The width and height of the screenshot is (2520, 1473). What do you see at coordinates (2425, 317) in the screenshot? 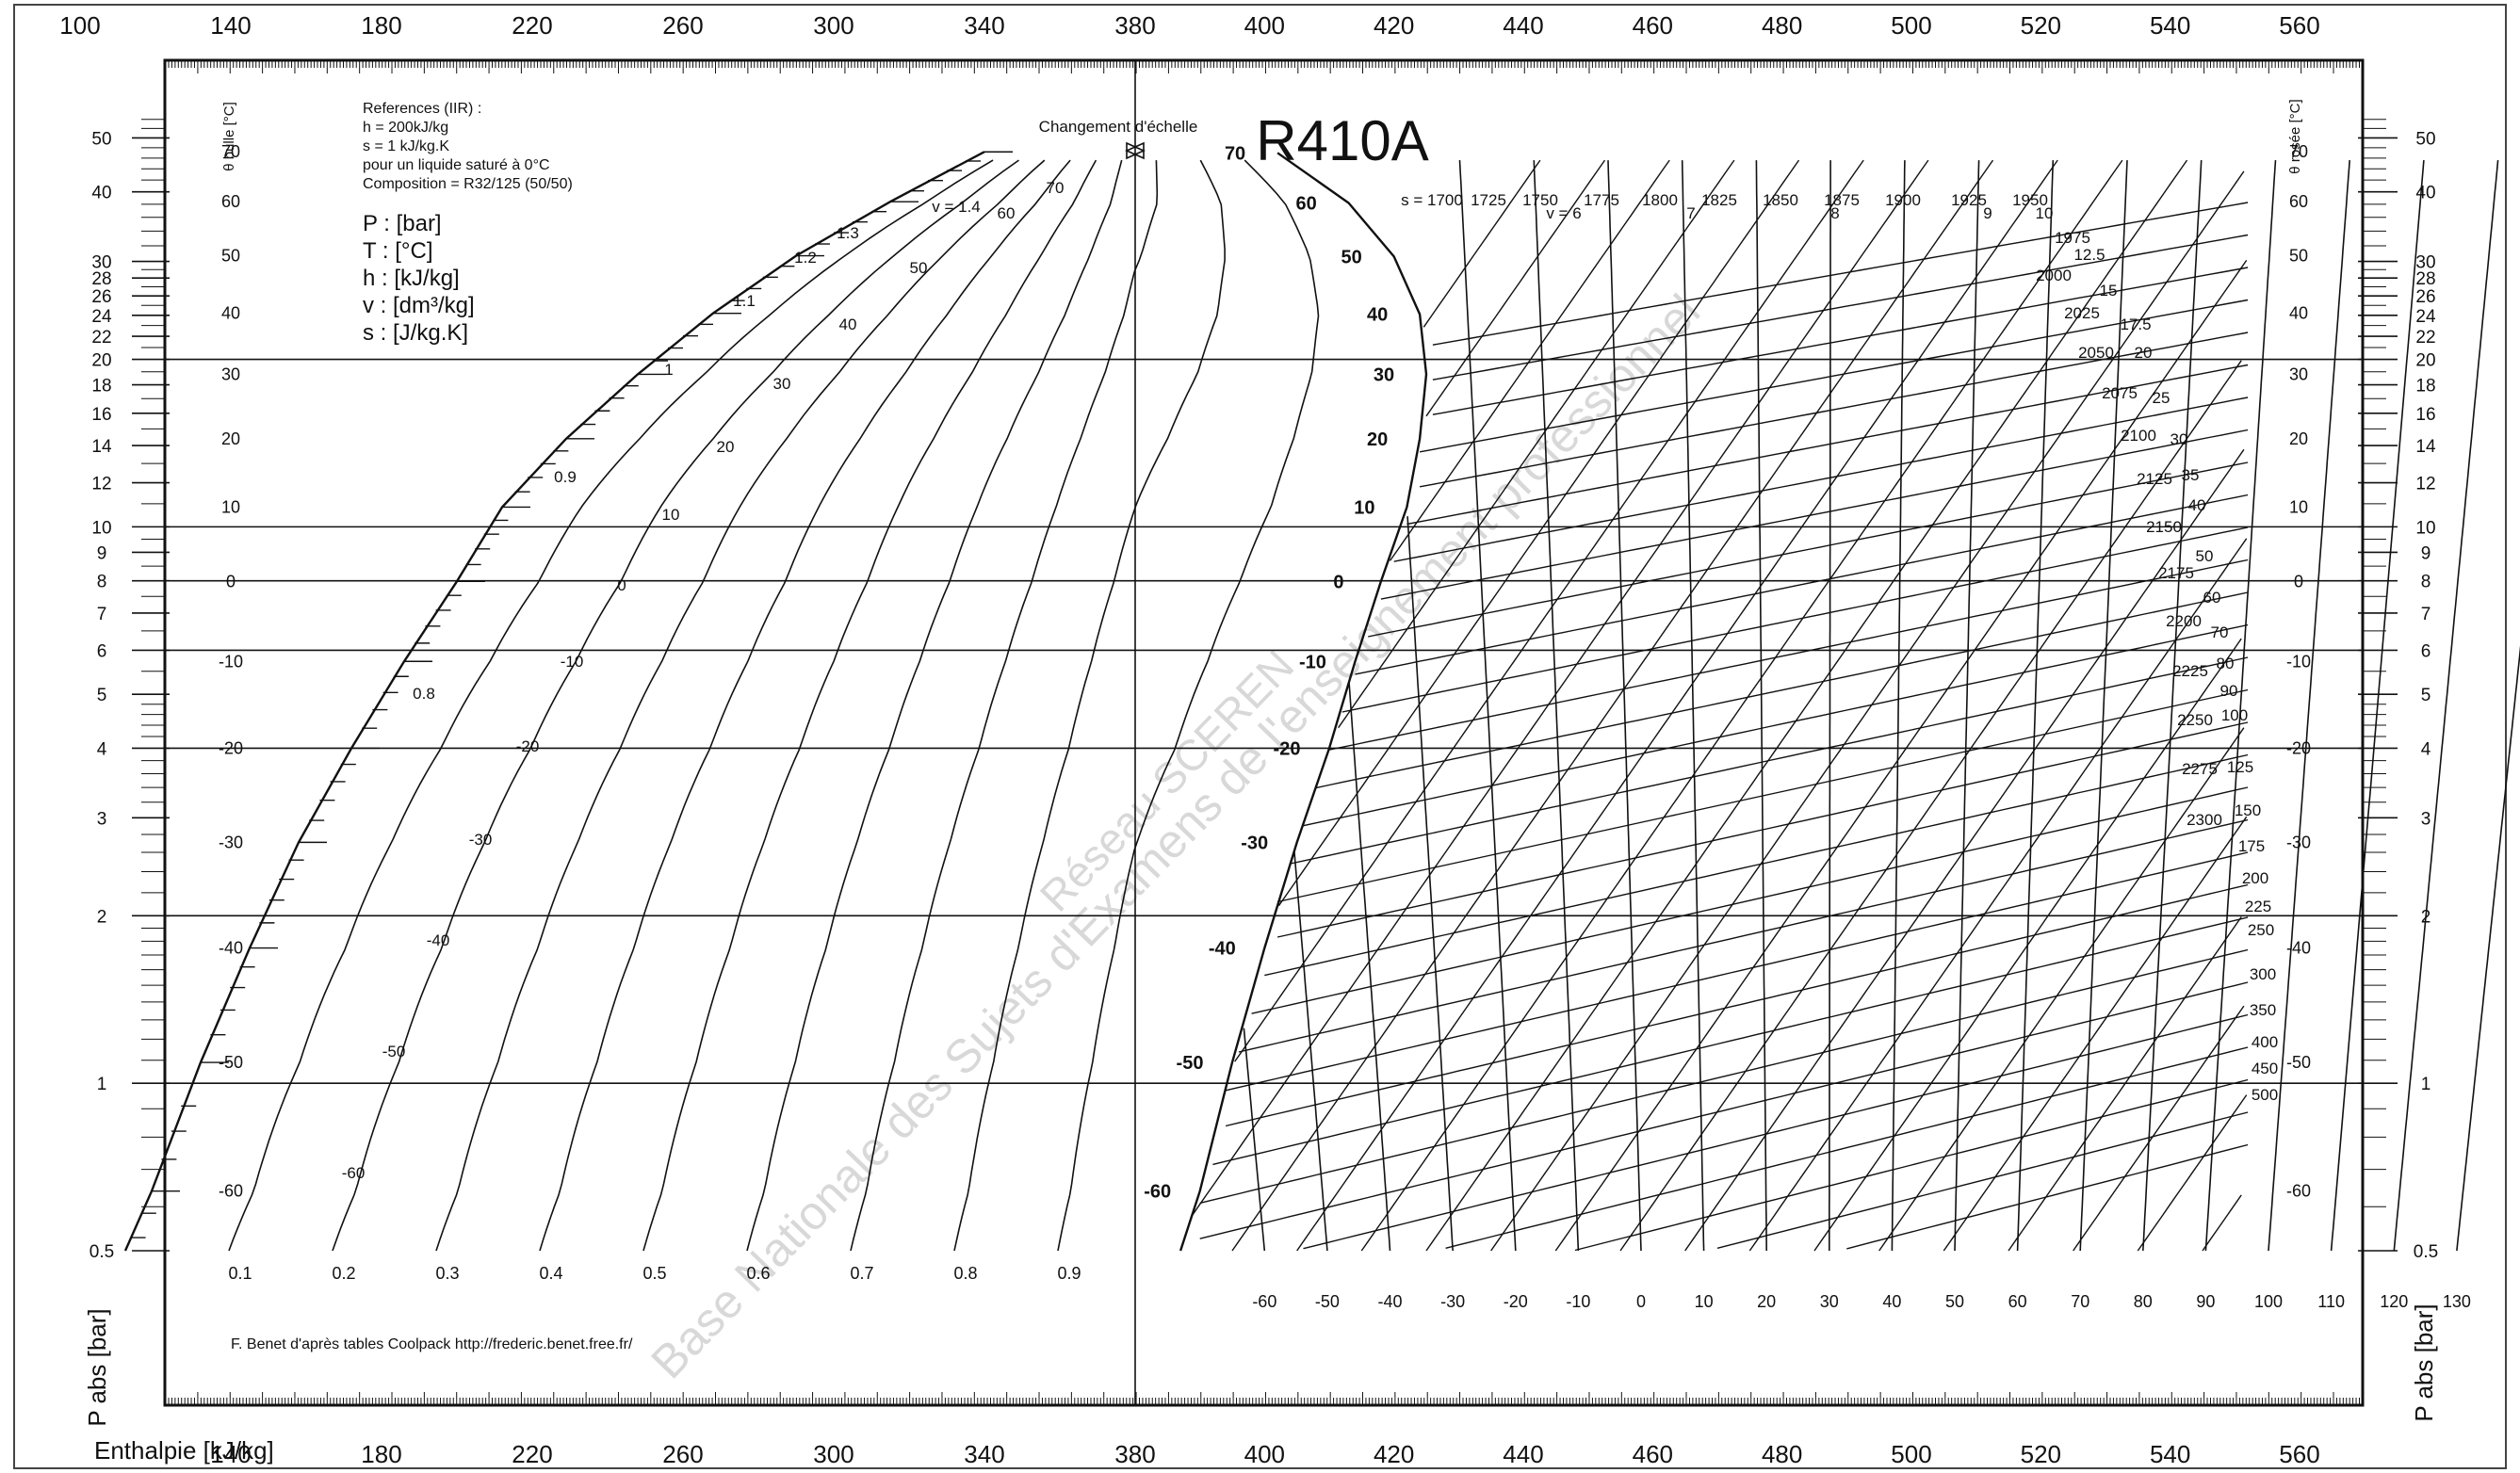
I see `y-tick-label-right: 24` at bounding box center [2425, 317].